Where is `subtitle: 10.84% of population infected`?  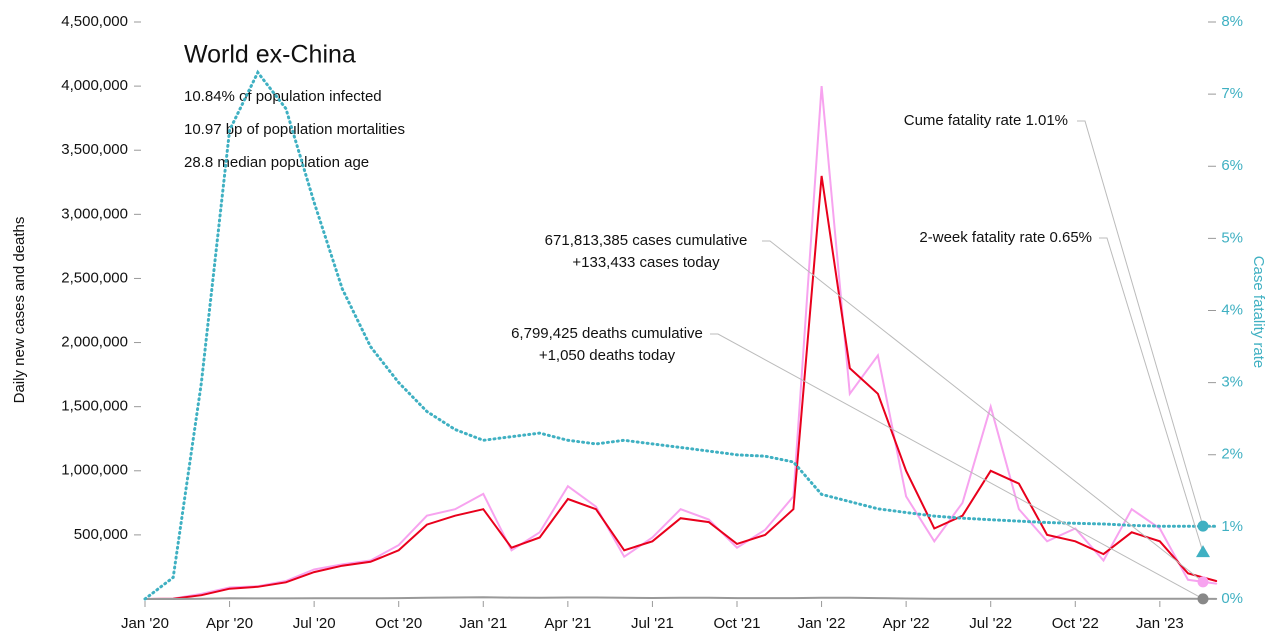 subtitle: 10.84% of population infected is located at coordinates (283, 96).